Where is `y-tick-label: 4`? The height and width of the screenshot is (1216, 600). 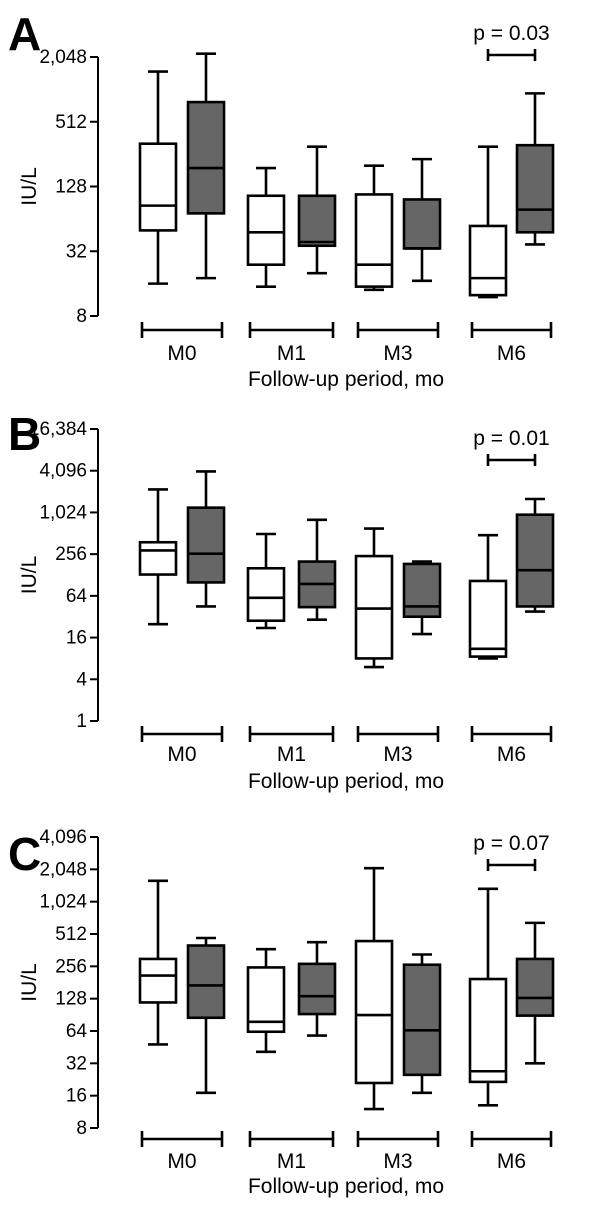
y-tick-label: 4 is located at coordinates (81, 679).